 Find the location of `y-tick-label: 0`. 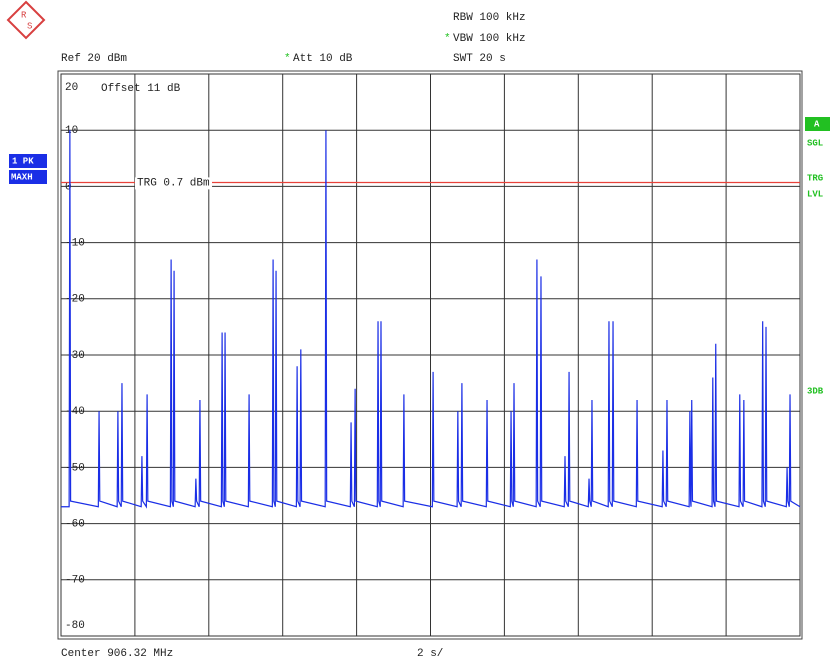

y-tick-label: 0 is located at coordinates (68, 187).